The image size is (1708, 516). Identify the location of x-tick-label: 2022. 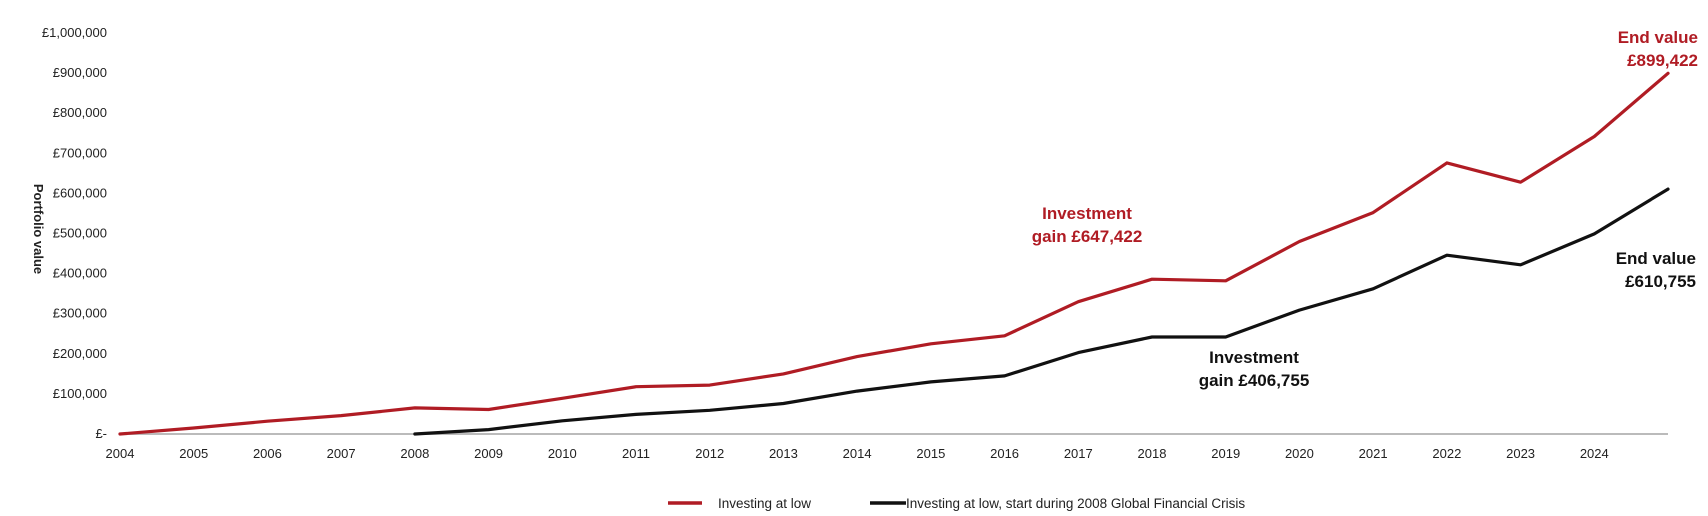
(1446, 453).